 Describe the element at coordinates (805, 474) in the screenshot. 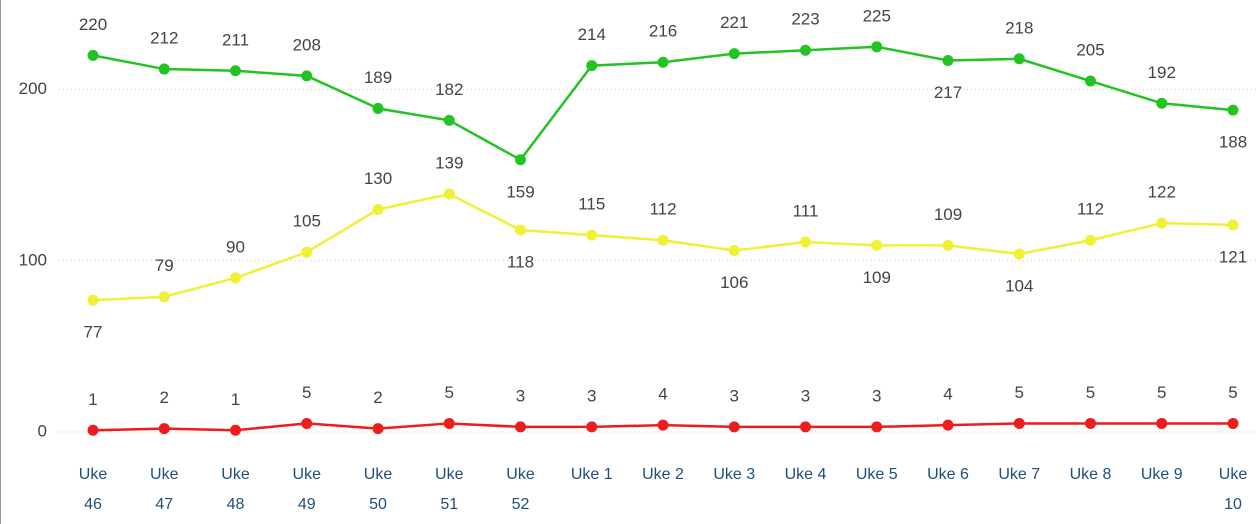

I see `x-tick-label: Uke 4` at that location.